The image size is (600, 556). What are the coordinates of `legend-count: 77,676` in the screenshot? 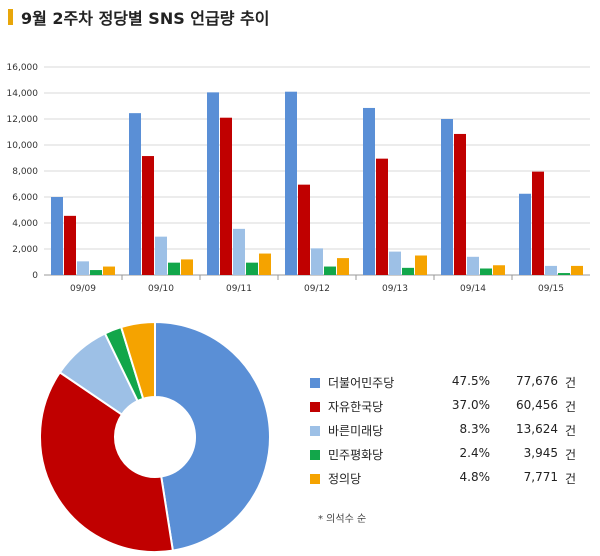 It's located at (537, 381).